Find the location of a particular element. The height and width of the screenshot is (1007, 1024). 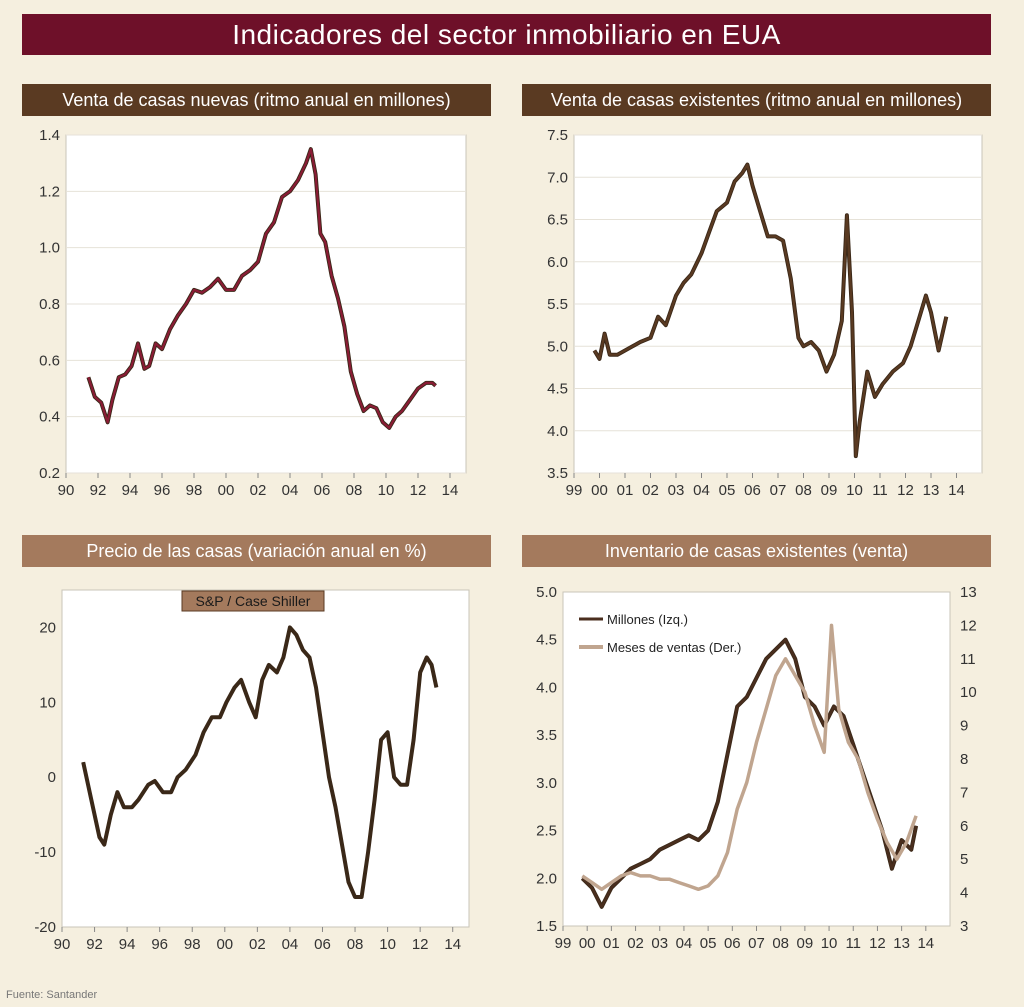

plot-area is located at coordinates (265, 758).